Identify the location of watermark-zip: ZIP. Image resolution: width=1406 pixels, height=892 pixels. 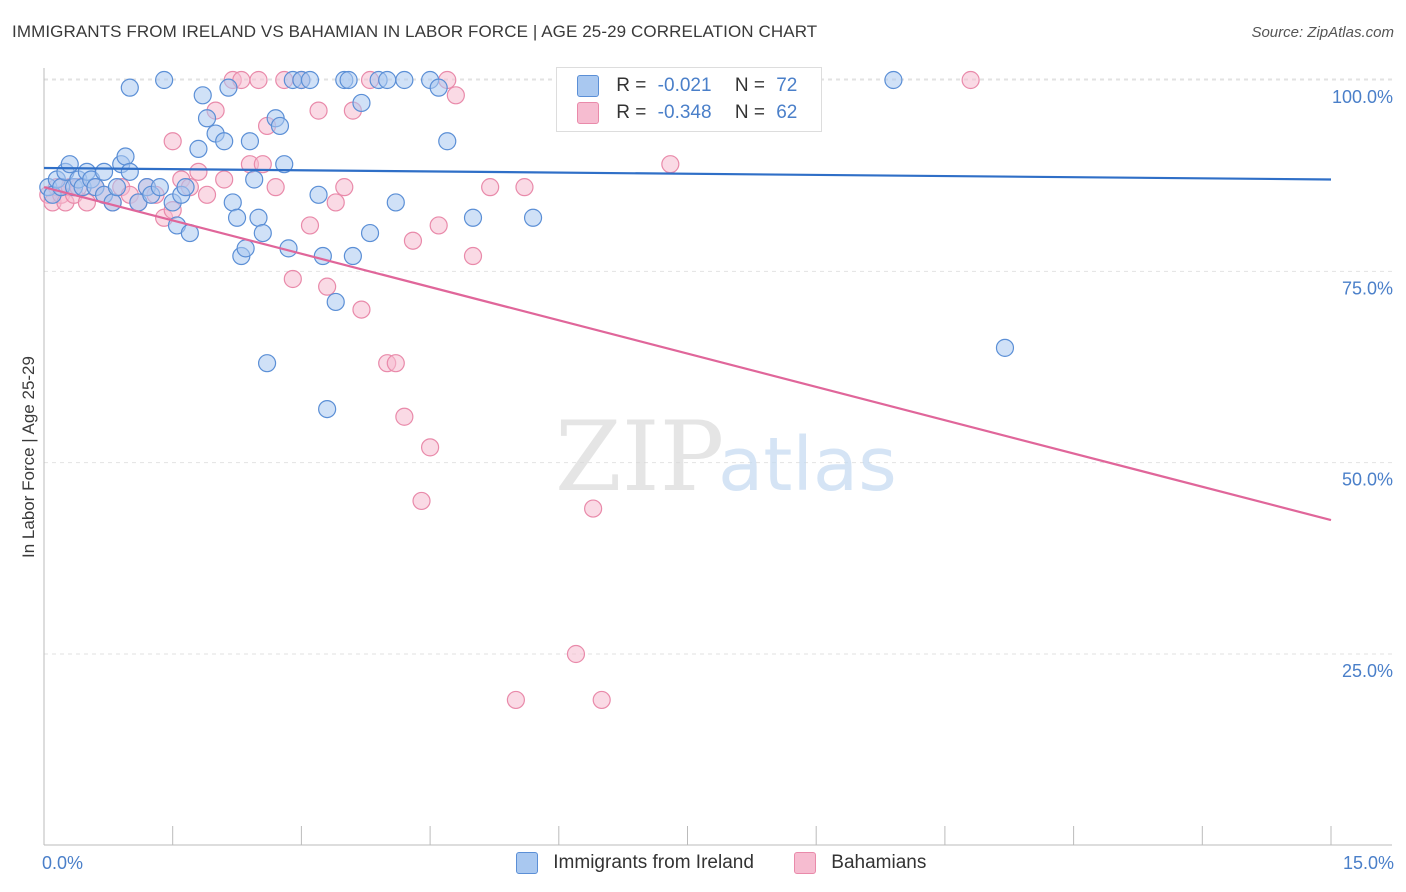
(639, 457).